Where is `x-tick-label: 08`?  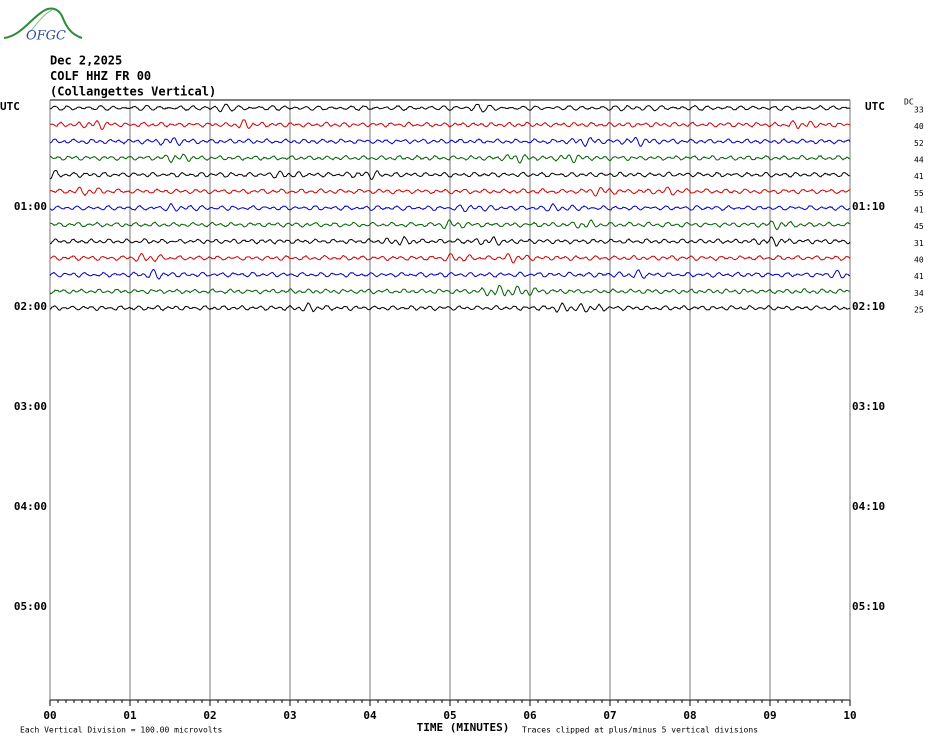
x-tick-label: 08 is located at coordinates (689, 715).